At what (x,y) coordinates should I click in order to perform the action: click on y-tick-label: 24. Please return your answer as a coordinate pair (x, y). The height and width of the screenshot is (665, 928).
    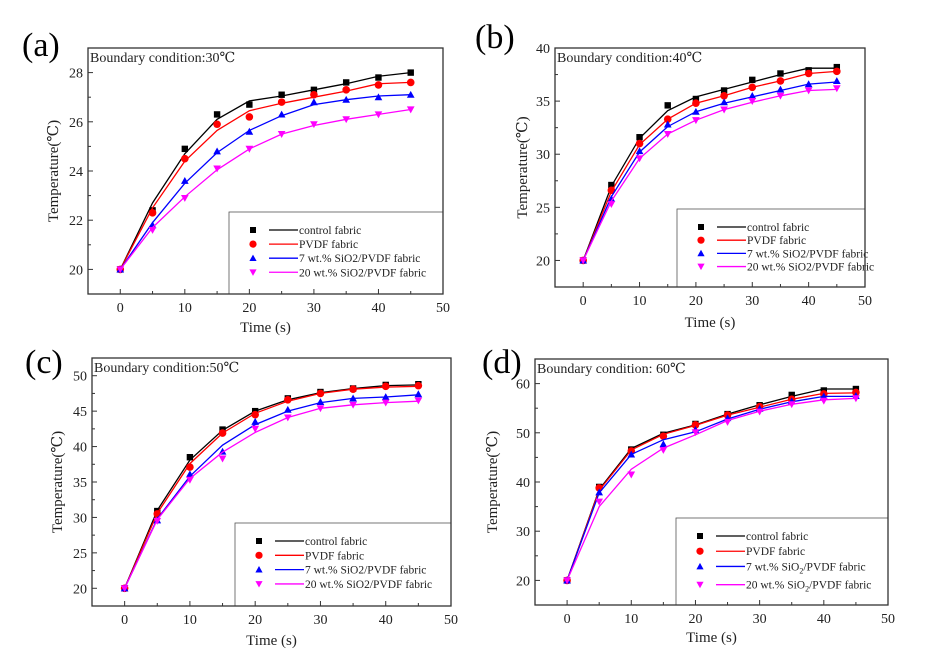
    Looking at the image, I should click on (76, 172).